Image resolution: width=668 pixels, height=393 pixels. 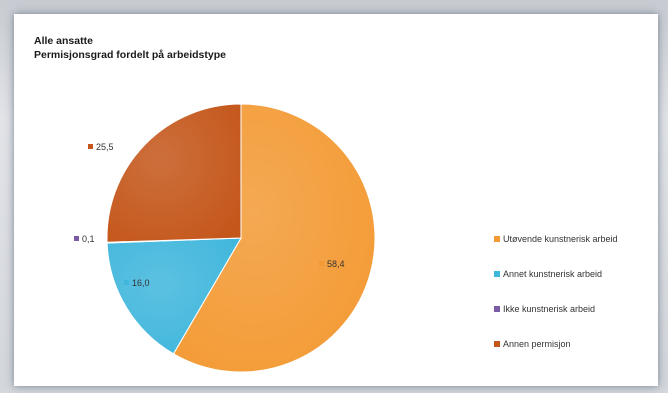 I want to click on data-label: 25,5, so click(x=105, y=147).